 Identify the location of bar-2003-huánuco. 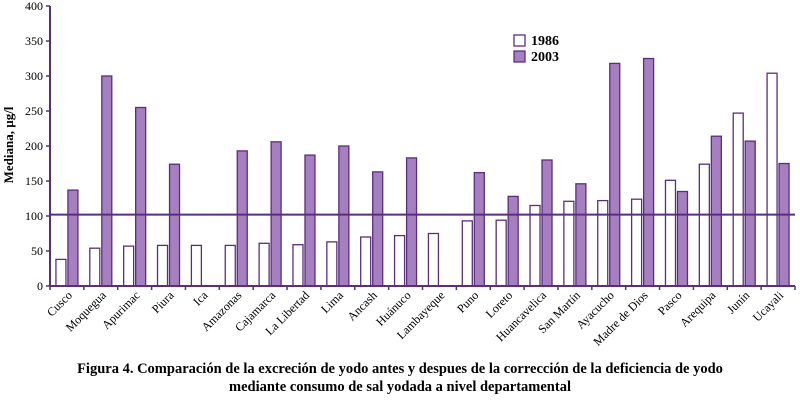
(411, 222).